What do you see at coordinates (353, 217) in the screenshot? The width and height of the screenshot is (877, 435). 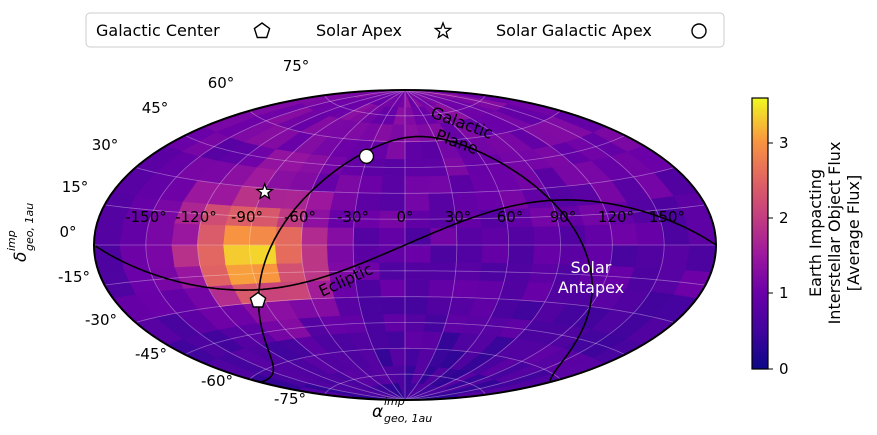 I see `x-tick-label: -30°` at bounding box center [353, 217].